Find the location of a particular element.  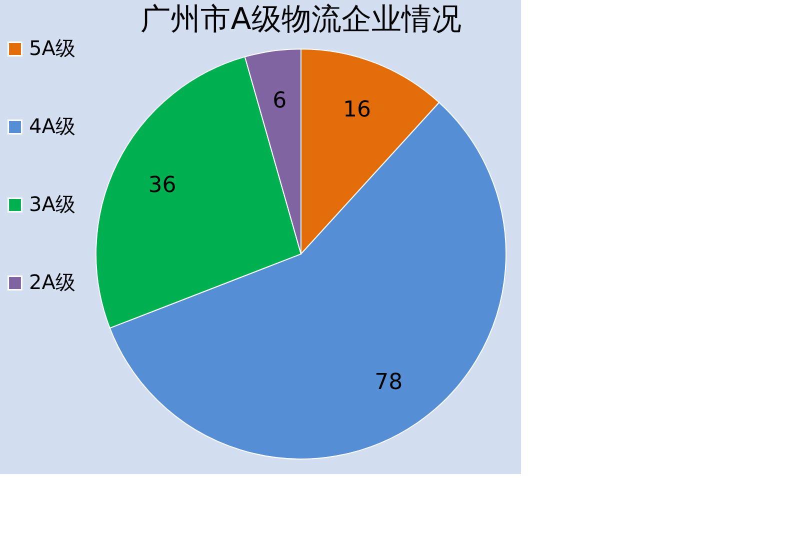

data-label: 36 is located at coordinates (162, 185).